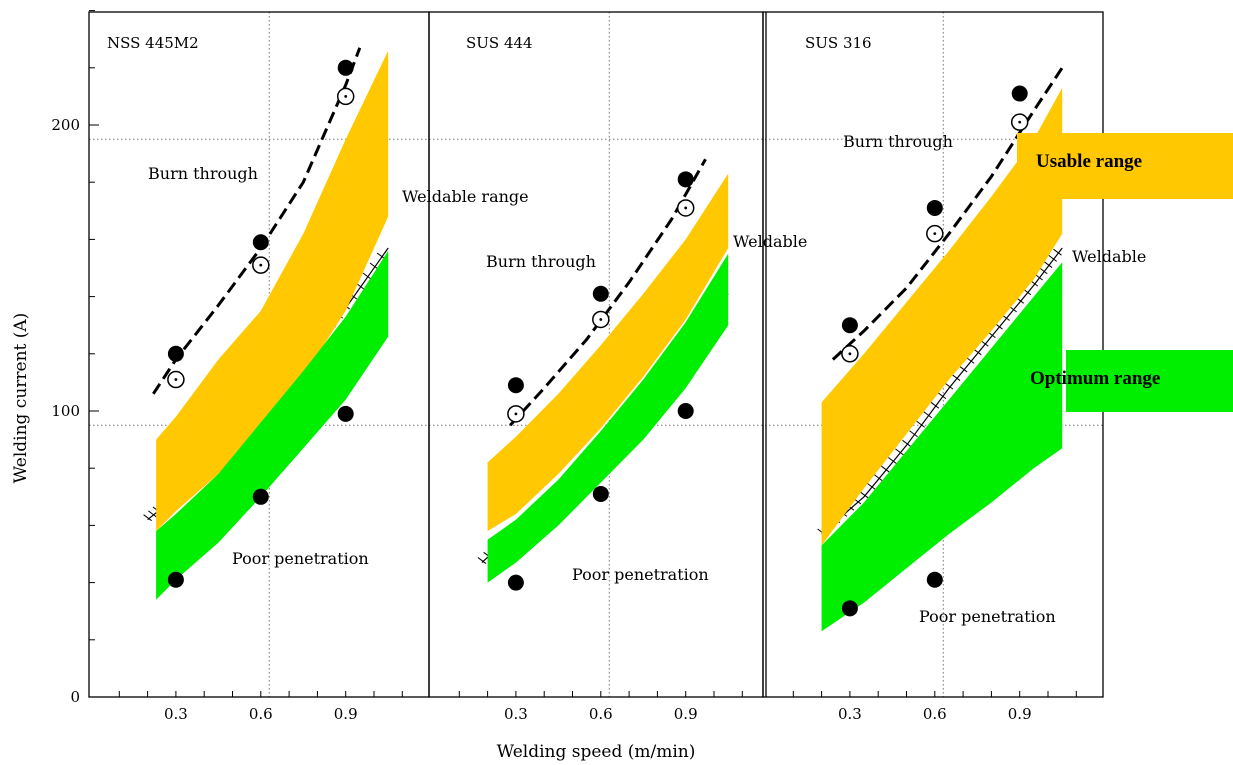 This screenshot has height=765, width=1233. I want to click on legend-label-1: Usable range, so click(1089, 161).